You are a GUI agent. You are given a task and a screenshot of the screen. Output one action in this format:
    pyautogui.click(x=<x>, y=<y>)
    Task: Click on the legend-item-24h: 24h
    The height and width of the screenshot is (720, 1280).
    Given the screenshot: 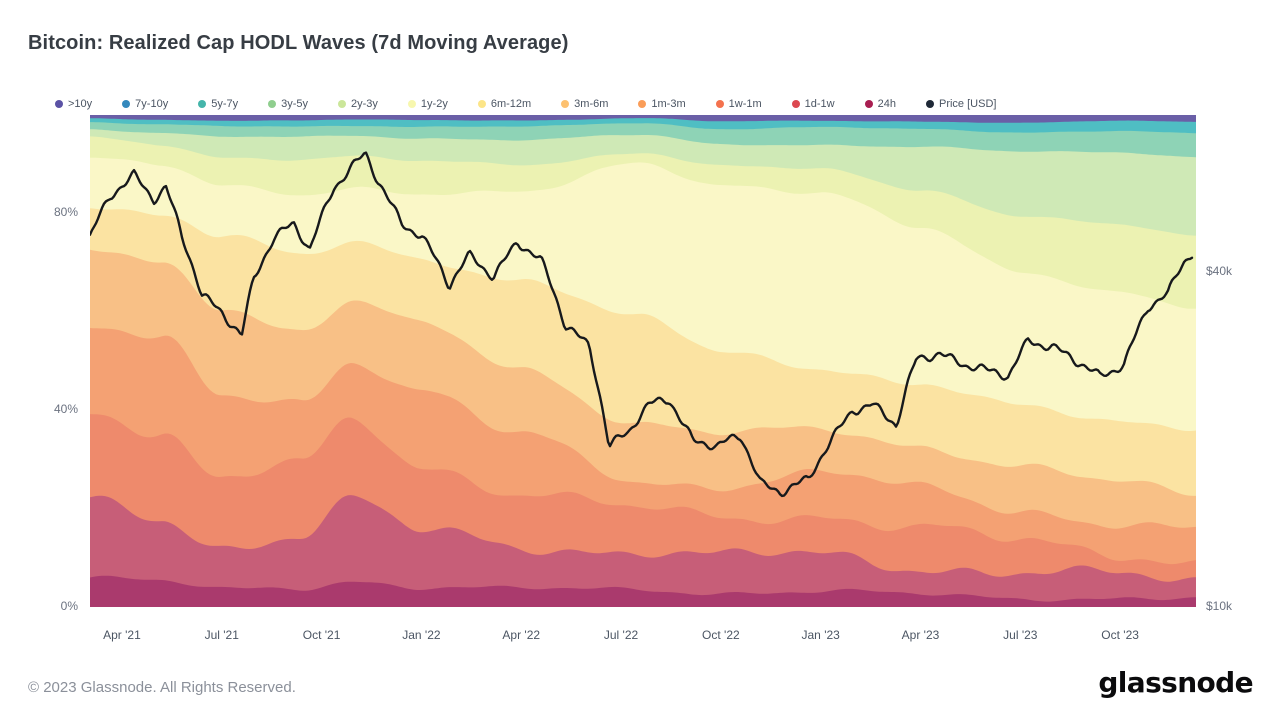 What is the action you would take?
    pyautogui.click(x=880, y=104)
    